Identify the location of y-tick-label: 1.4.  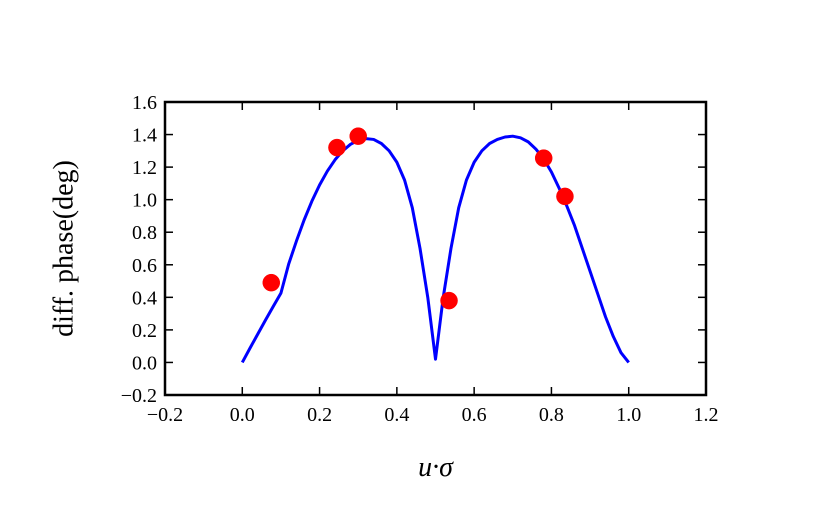
(144, 136).